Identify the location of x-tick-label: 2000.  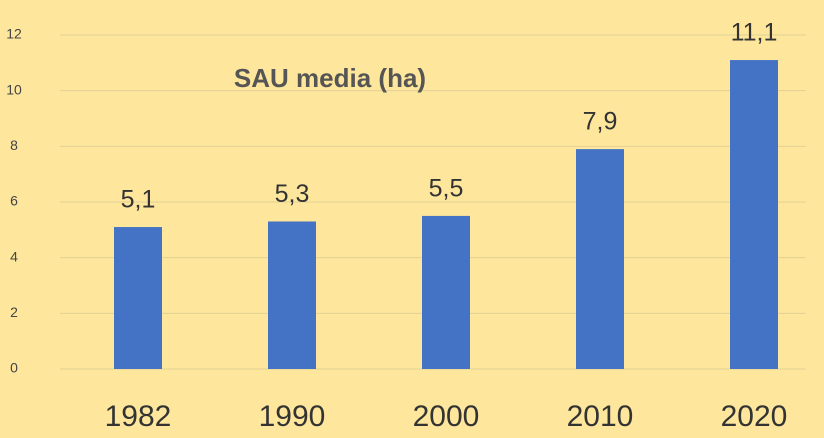
(446, 416).